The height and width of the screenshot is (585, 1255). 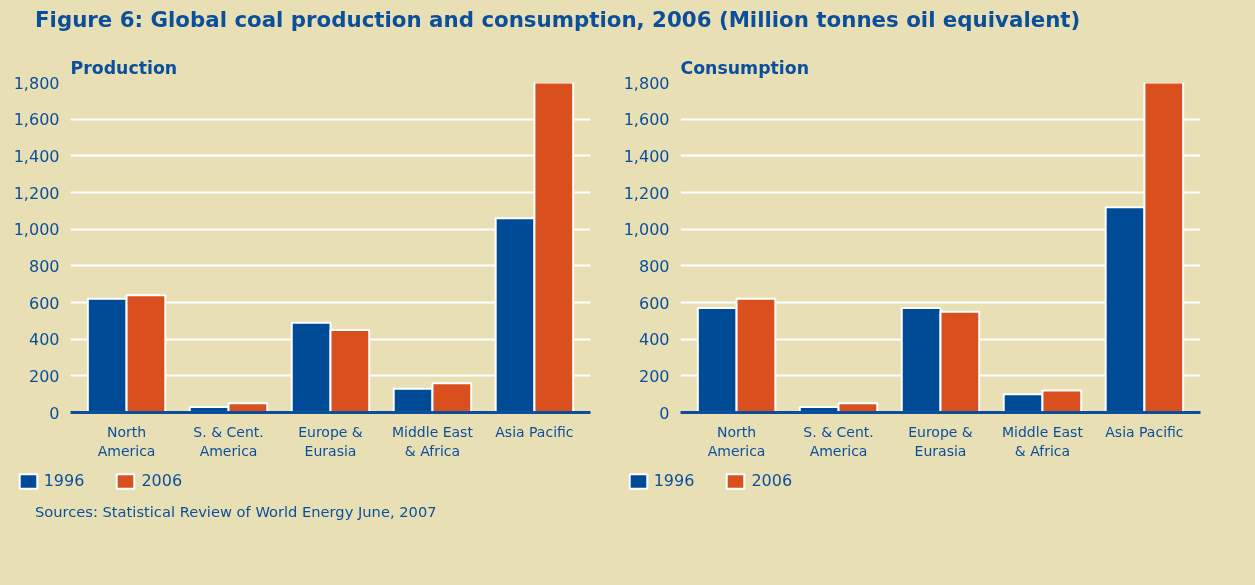 I want to click on source-note: Sources: Statistical Review of World Energy June, 2007, so click(x=236, y=512).